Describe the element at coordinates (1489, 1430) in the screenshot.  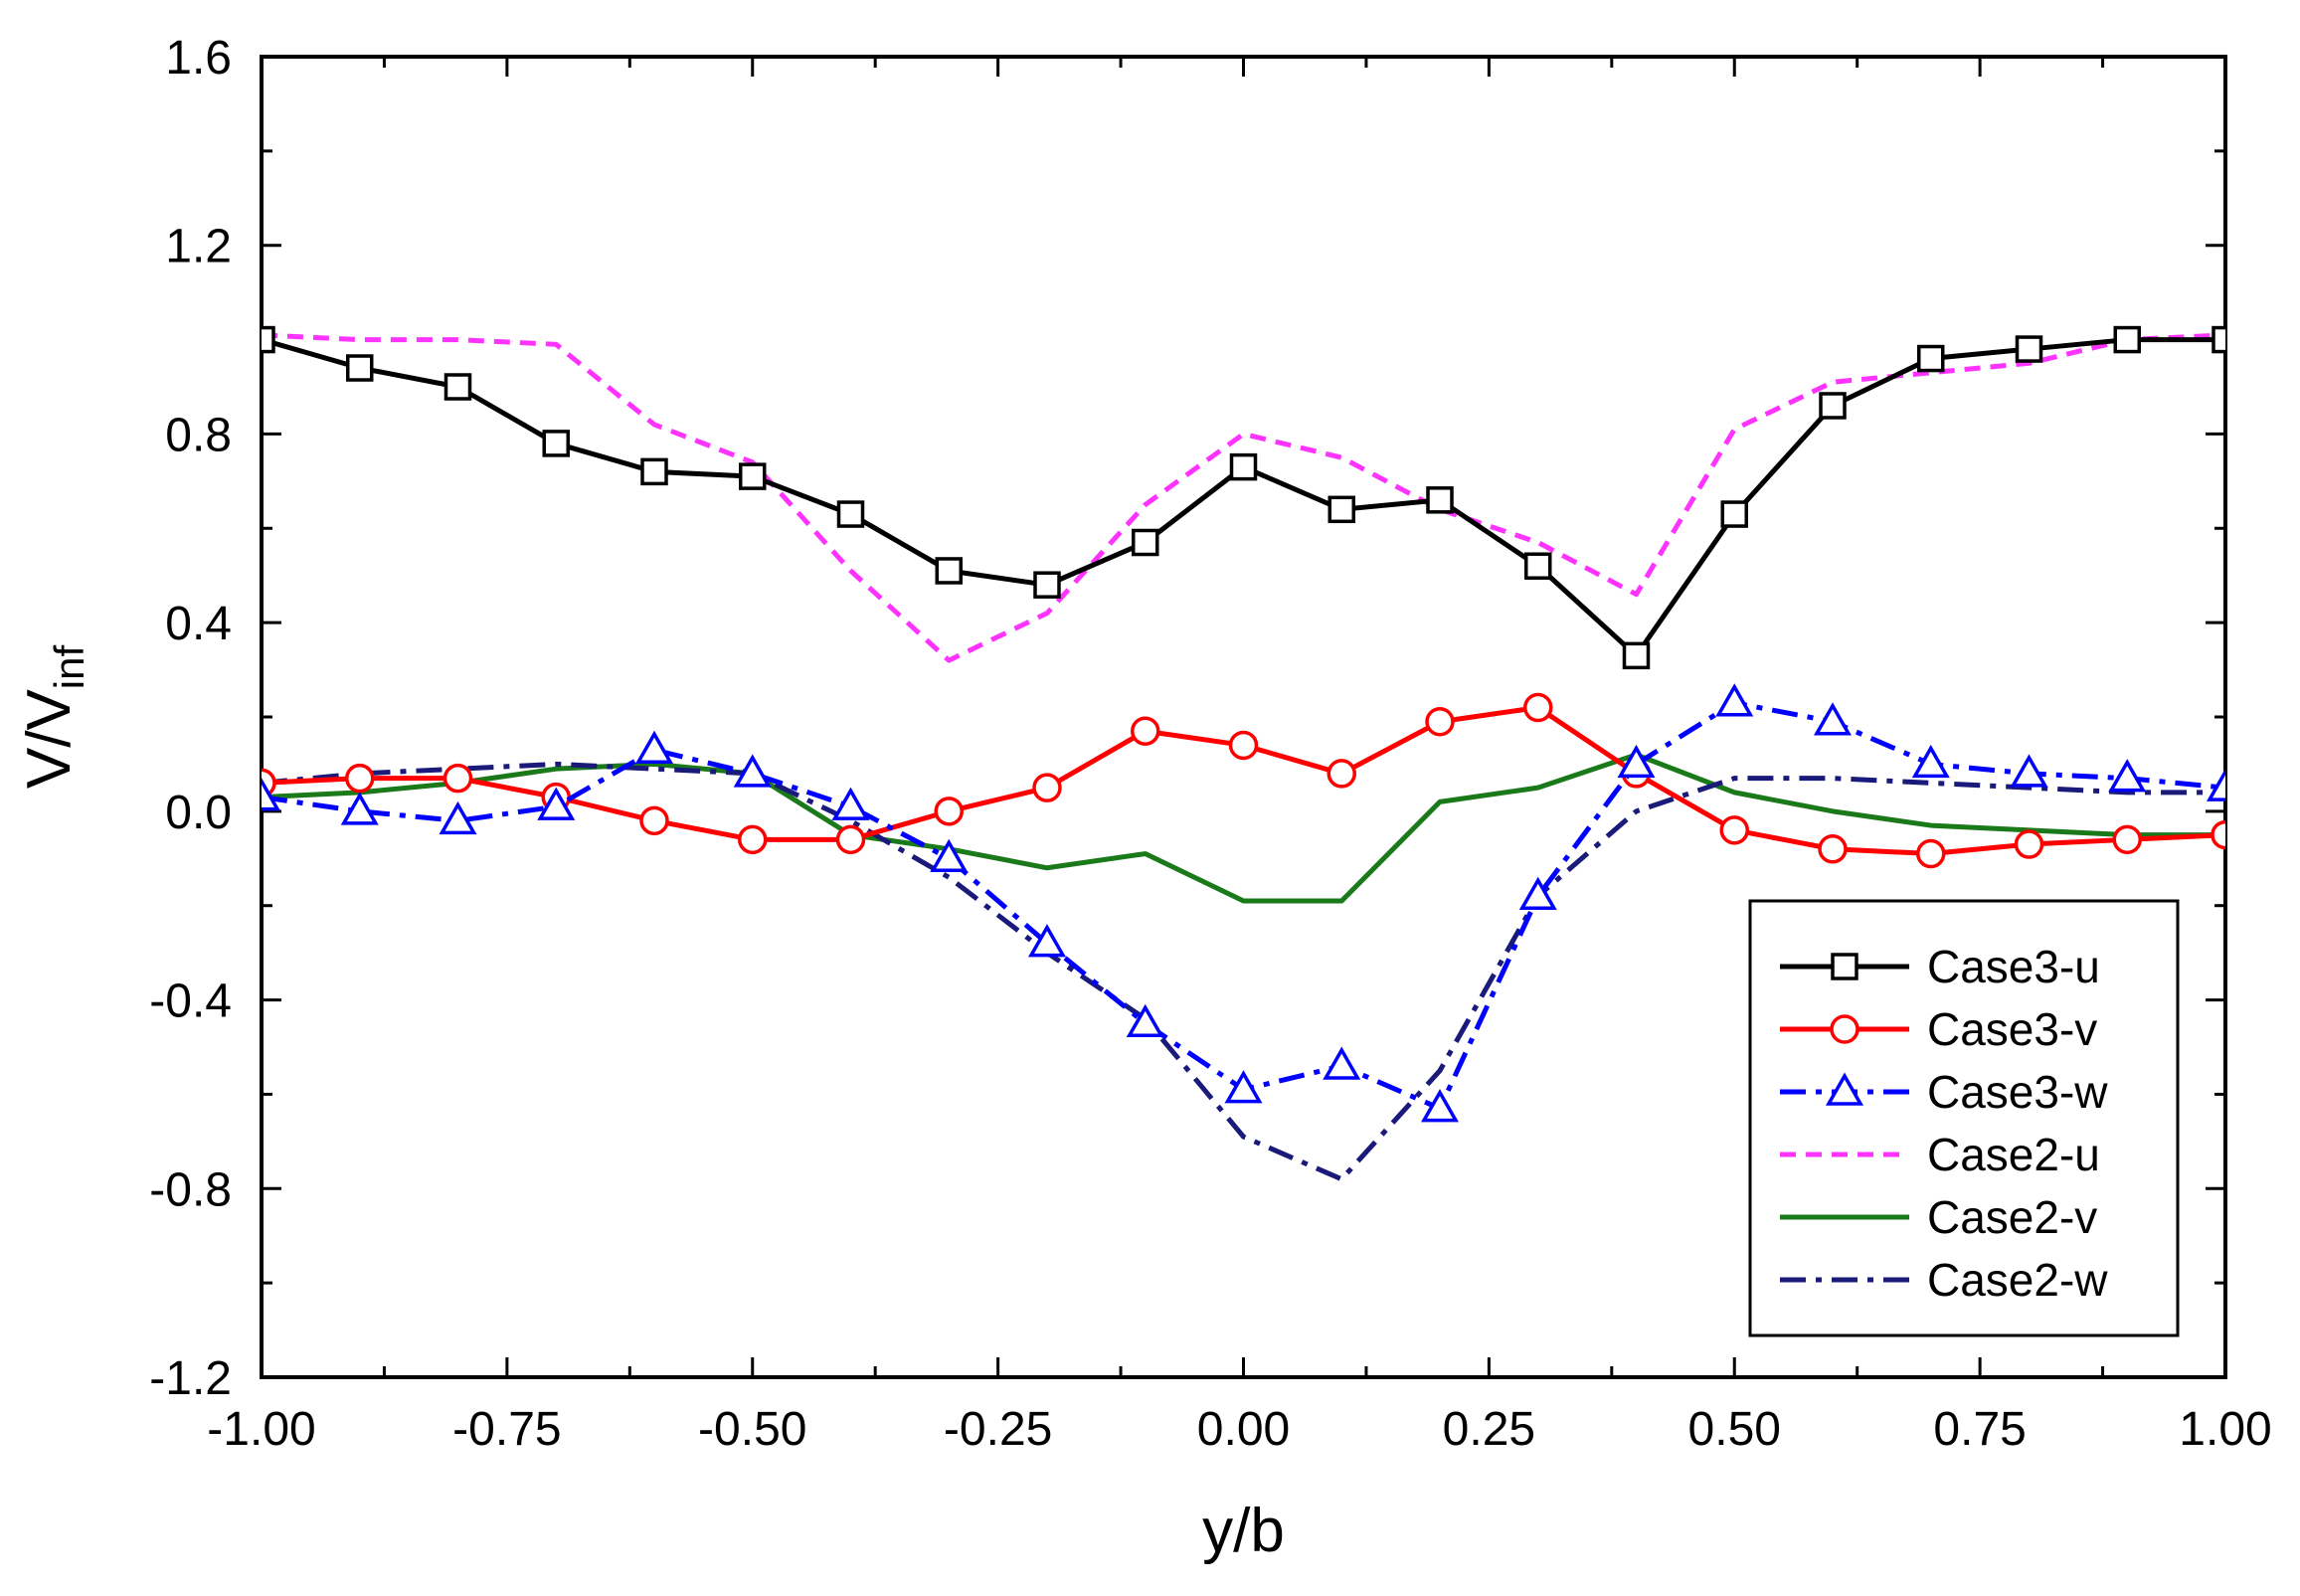
I see `x-tick-label: 0.25` at that location.